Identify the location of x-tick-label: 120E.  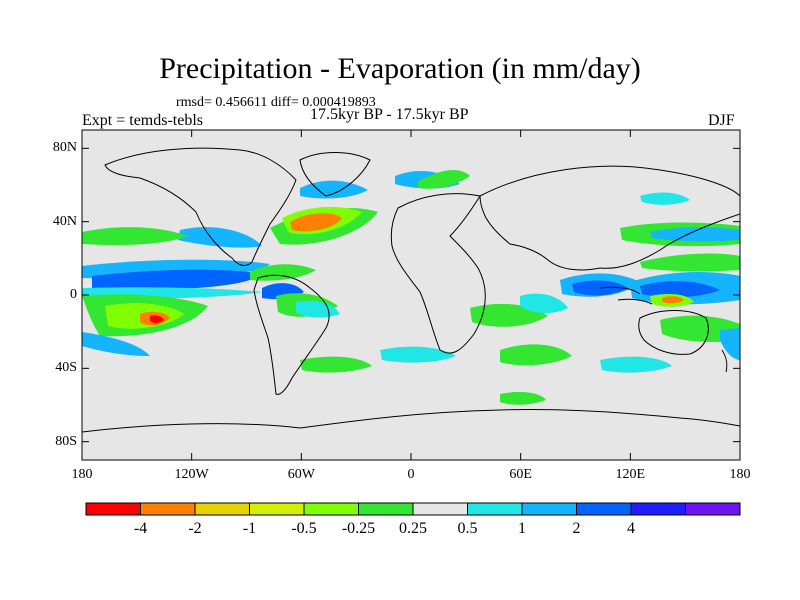
(630, 474).